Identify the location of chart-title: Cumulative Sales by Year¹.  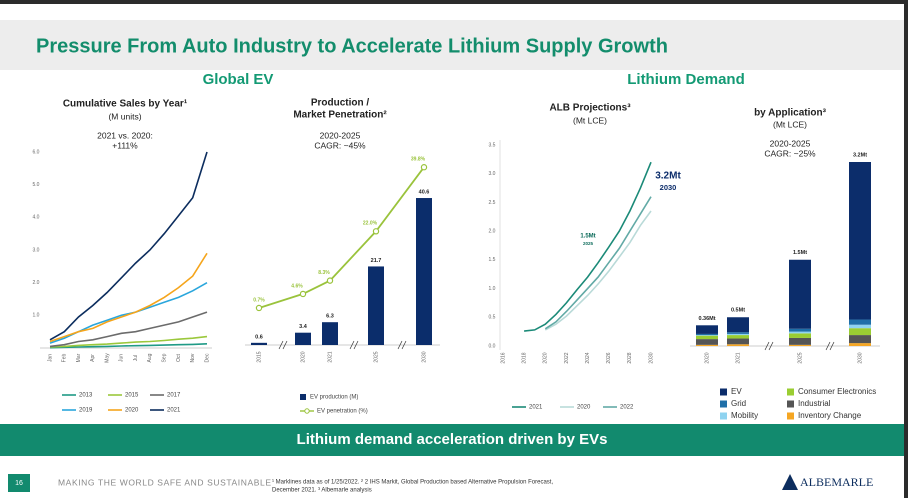
(125, 104).